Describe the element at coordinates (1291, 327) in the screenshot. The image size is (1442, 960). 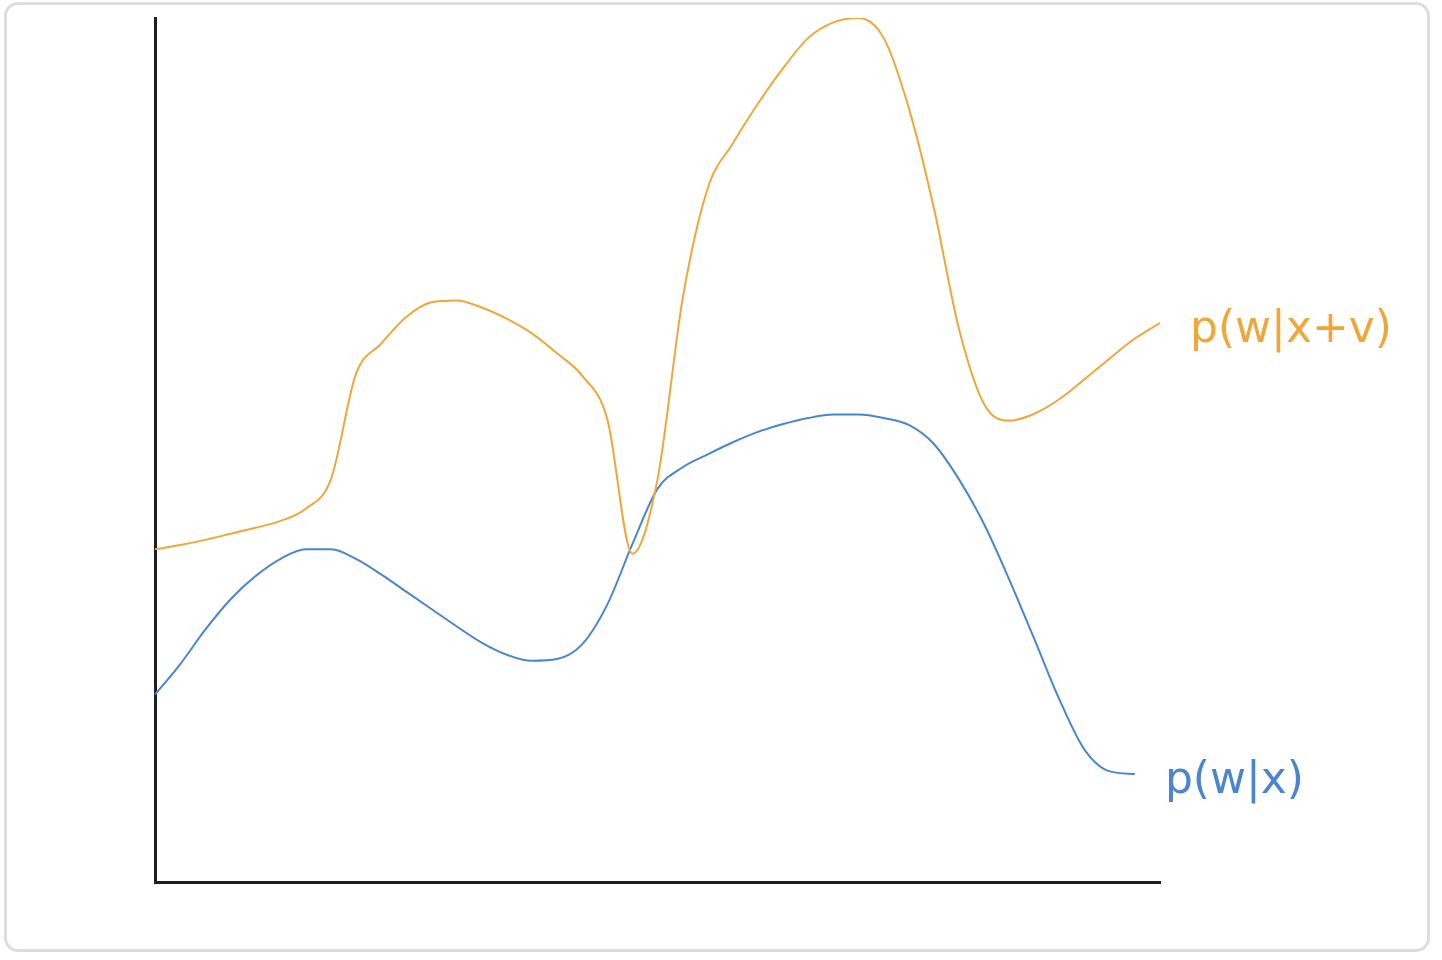
I see `series-label: p(w|x+v)` at that location.